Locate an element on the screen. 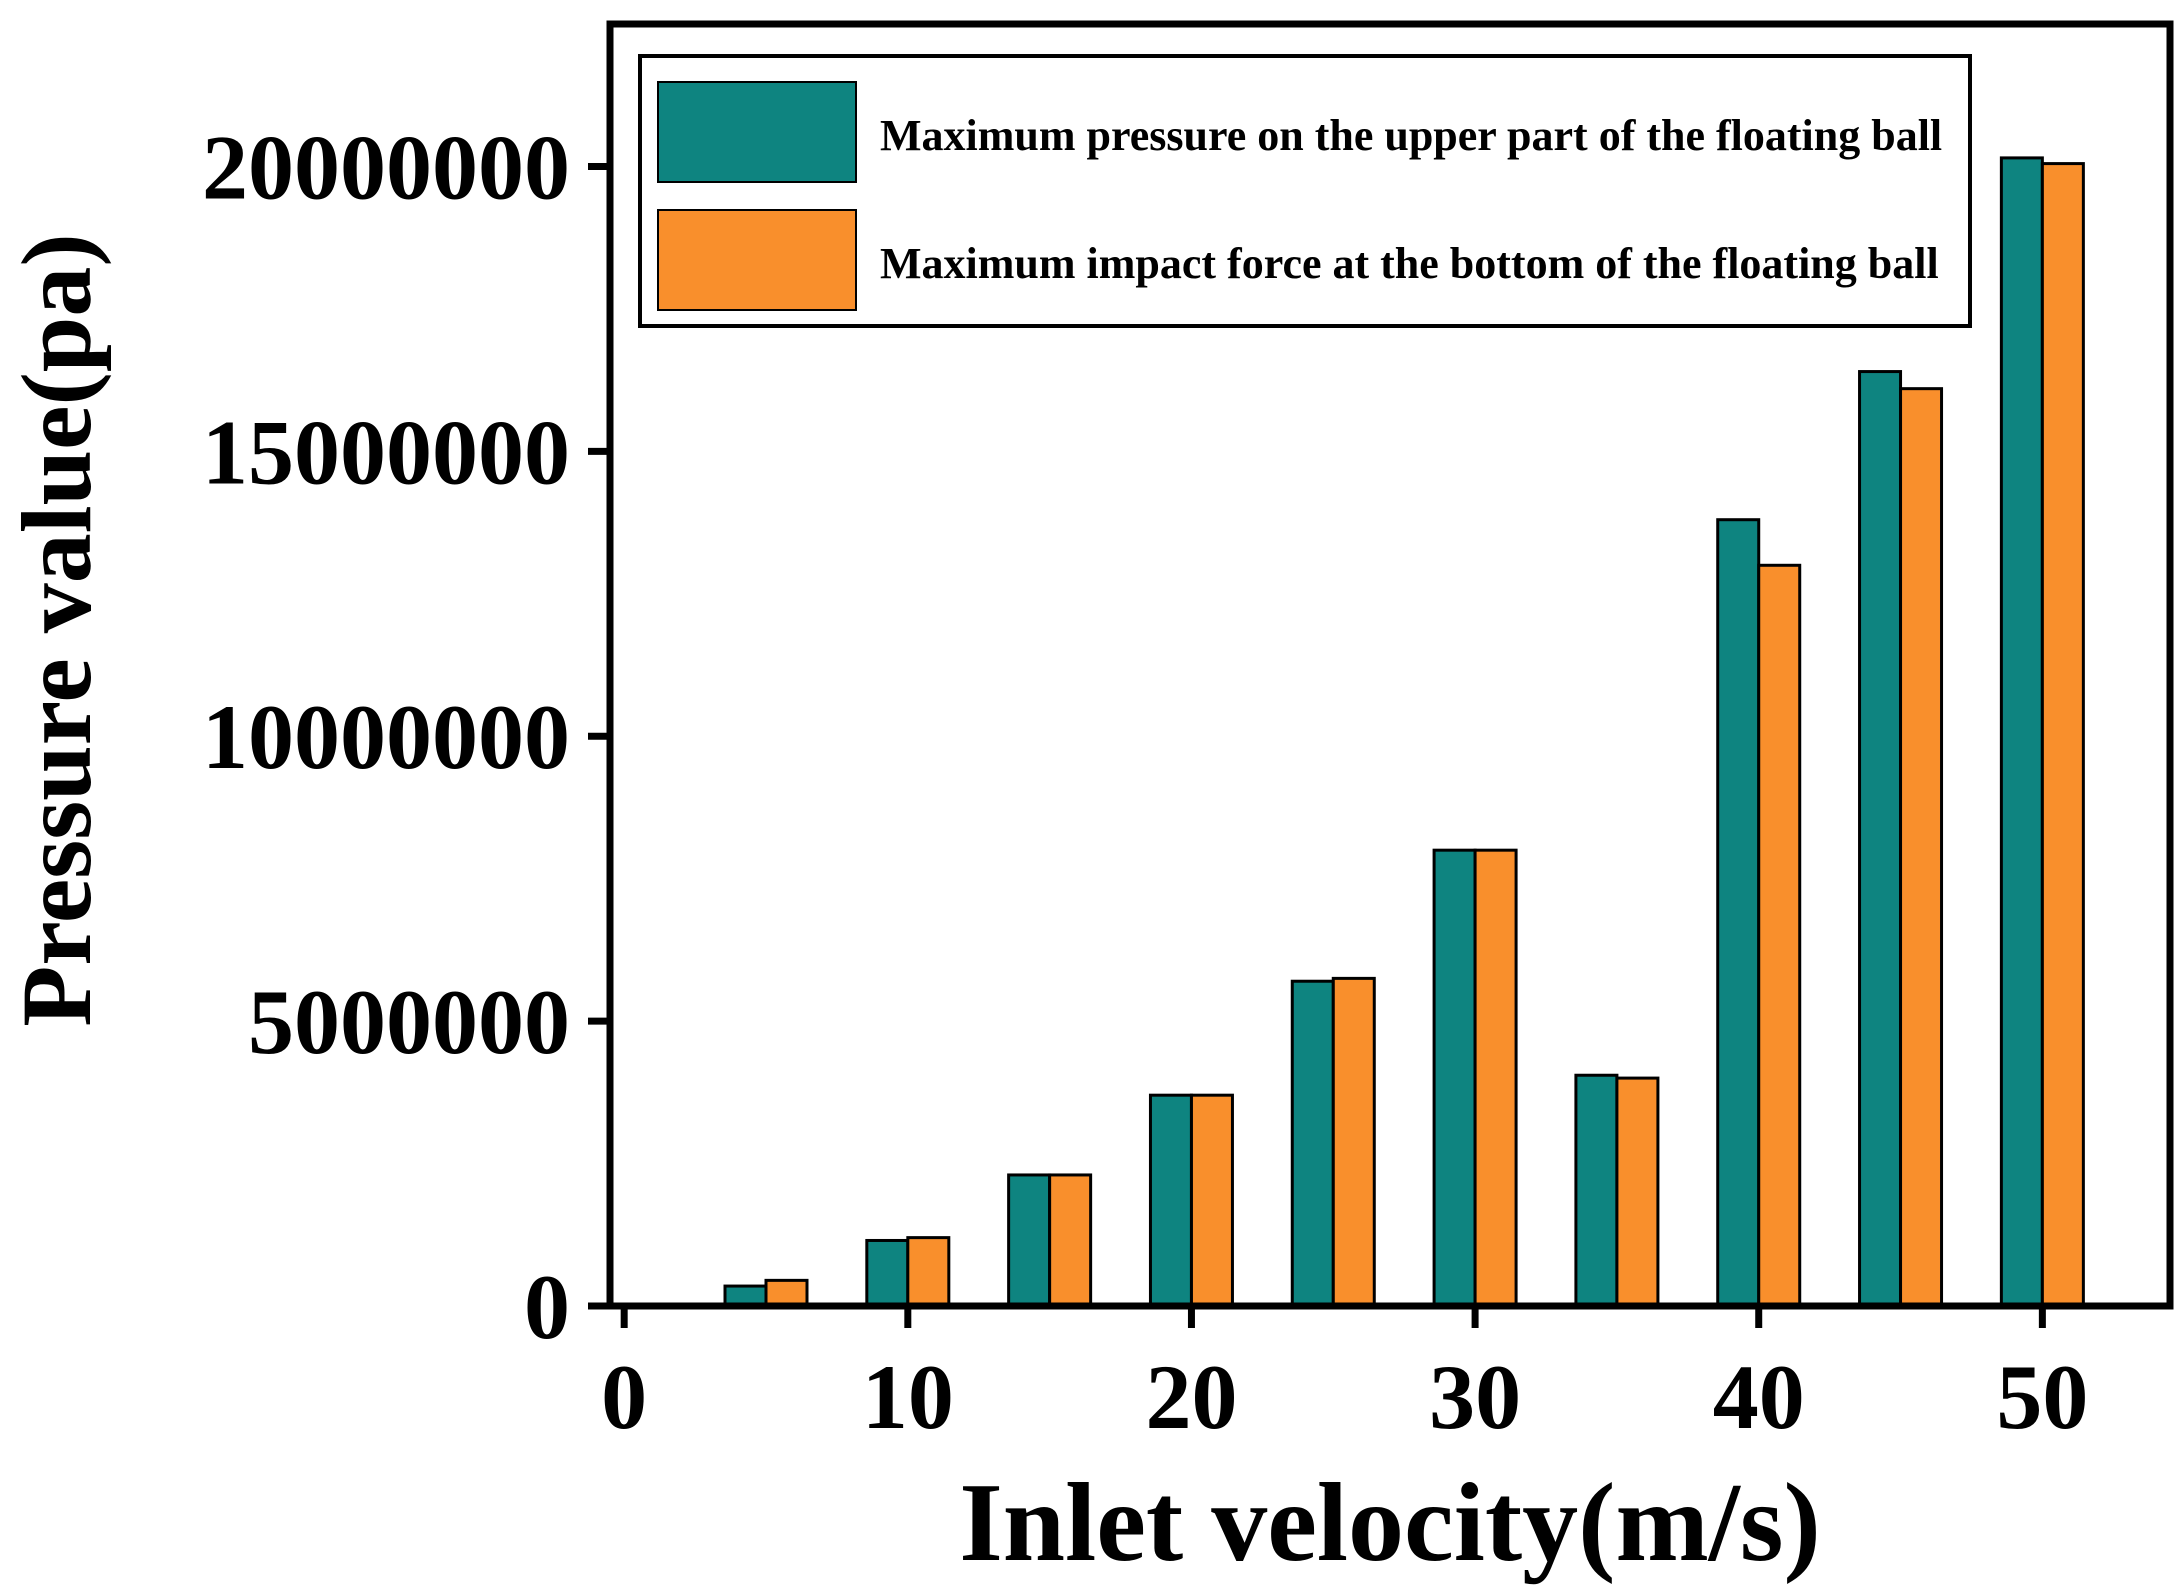  bar-series1-x20 is located at coordinates (1211, 1200).